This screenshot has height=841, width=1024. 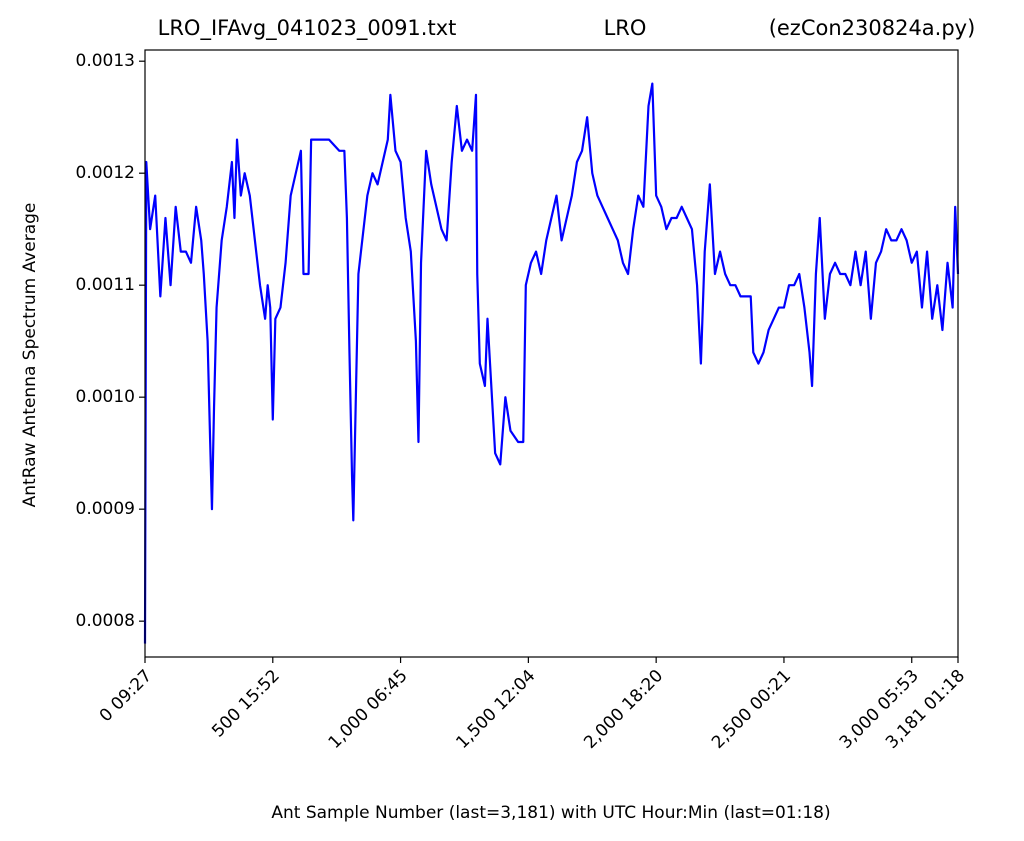 What do you see at coordinates (105, 173) in the screenshot?
I see `y-tick-label: 0.0012` at bounding box center [105, 173].